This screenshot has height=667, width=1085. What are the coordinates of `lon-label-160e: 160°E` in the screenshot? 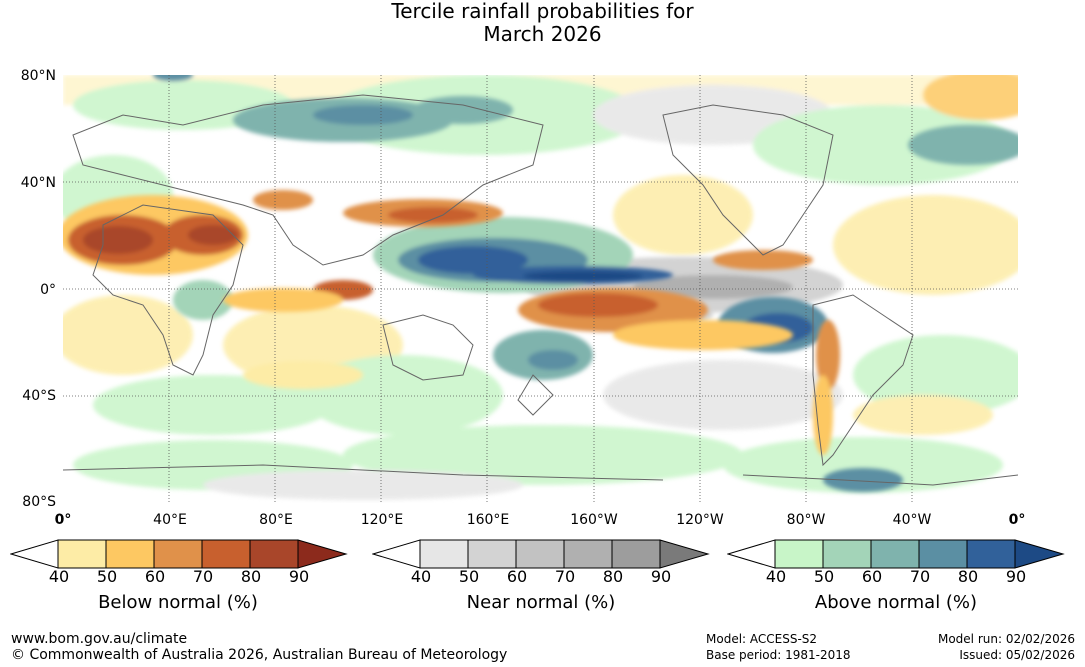 It's located at (488, 520).